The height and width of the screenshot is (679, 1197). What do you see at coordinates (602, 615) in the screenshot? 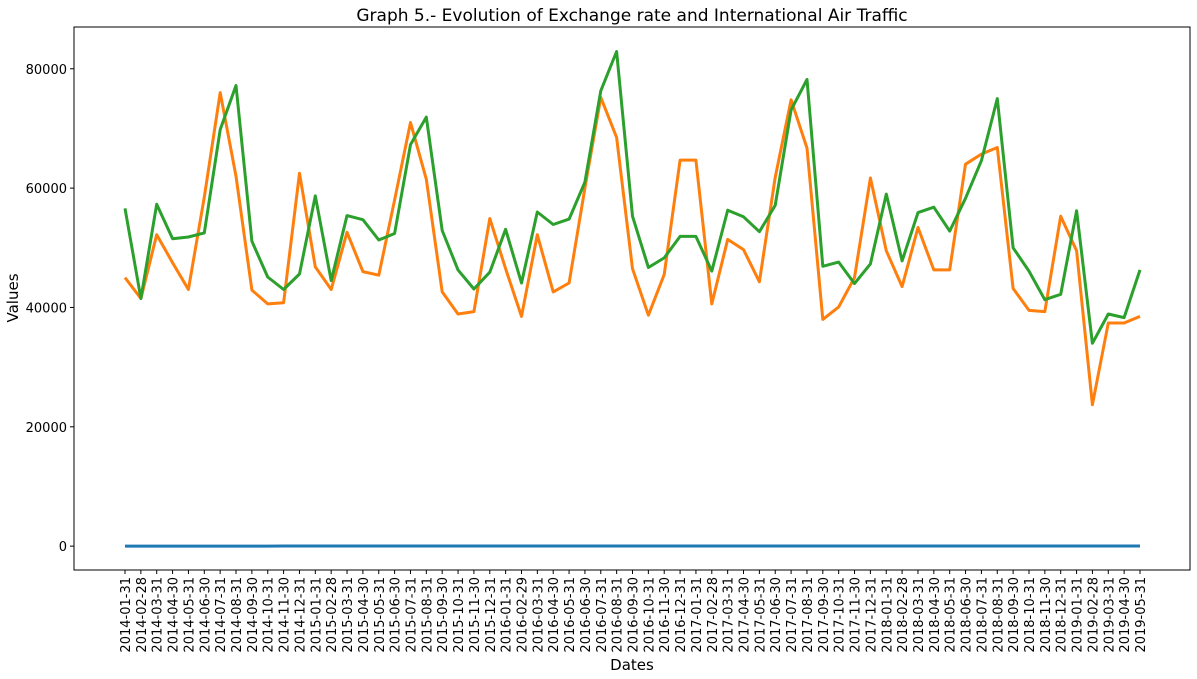
I see `x-tick-label: 2016-07-31` at bounding box center [602, 615].